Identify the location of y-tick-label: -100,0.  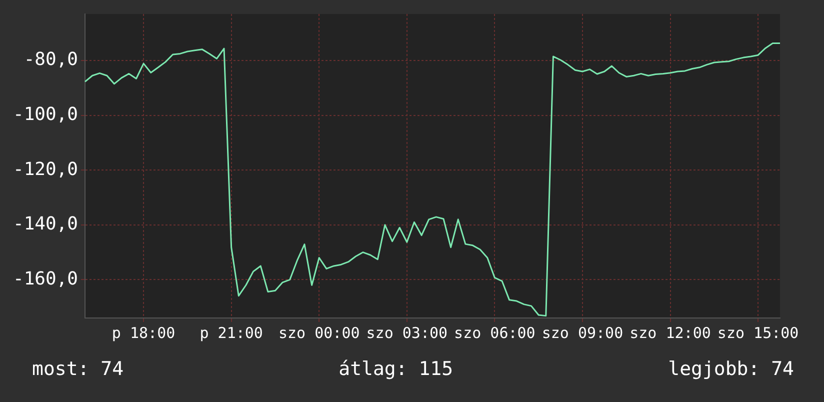
(45, 115).